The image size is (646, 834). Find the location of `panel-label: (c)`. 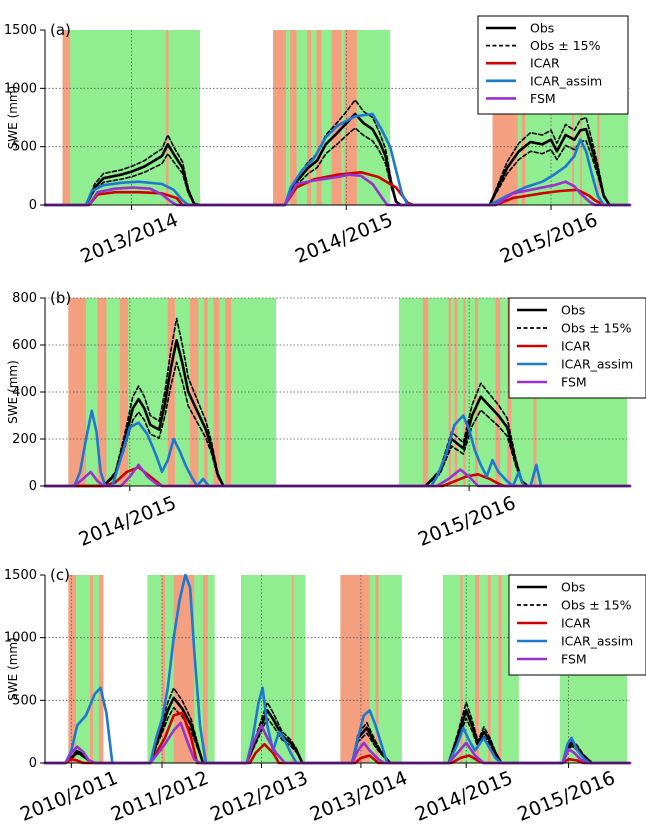

panel-label: (c) is located at coordinates (60, 575).